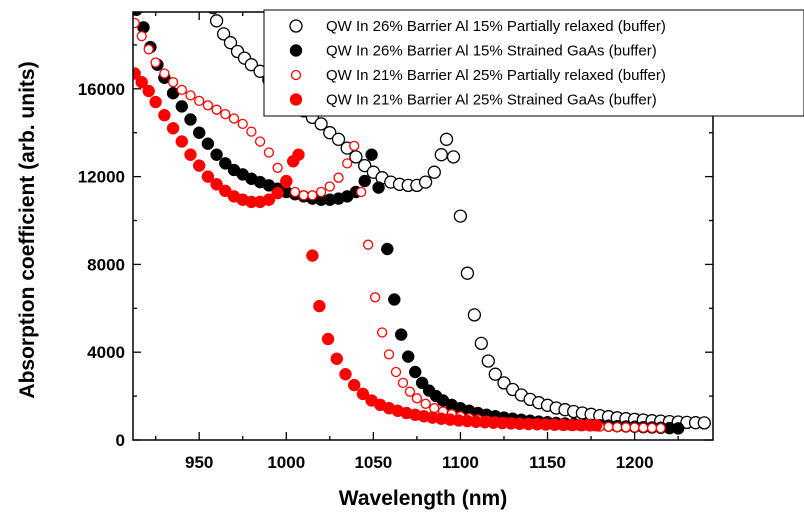  I want to click on y-tick-label-0: 0, so click(120, 440).